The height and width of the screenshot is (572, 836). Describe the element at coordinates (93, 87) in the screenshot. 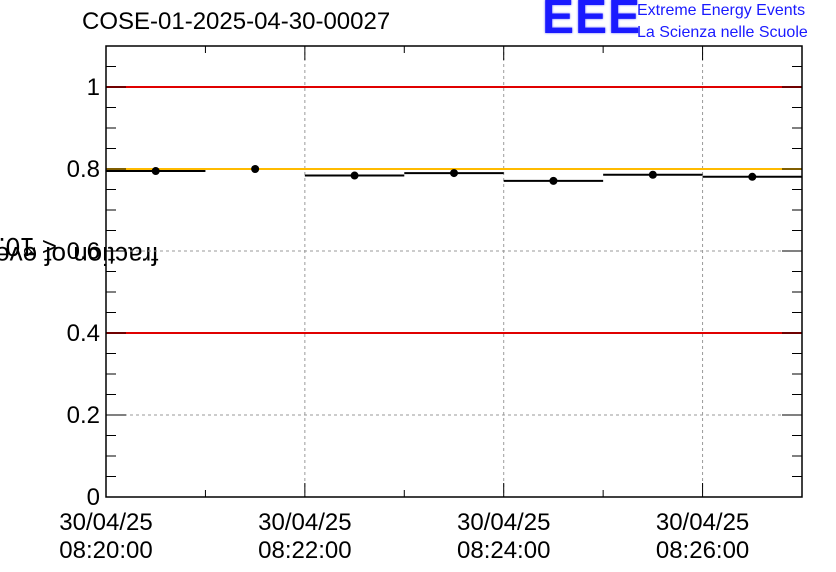

I see `y-tick-label: 1` at that location.